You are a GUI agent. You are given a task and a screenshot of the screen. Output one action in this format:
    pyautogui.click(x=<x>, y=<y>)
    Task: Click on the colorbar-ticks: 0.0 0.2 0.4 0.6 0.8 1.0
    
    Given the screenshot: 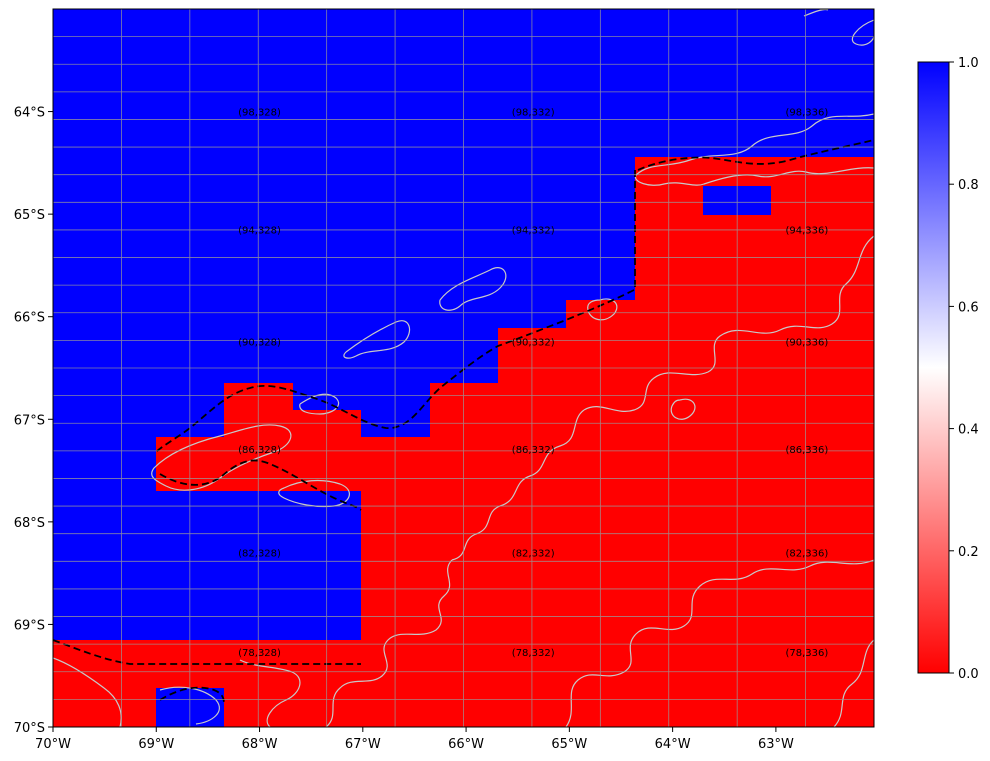 What is the action you would take?
    pyautogui.click(x=964, y=369)
    